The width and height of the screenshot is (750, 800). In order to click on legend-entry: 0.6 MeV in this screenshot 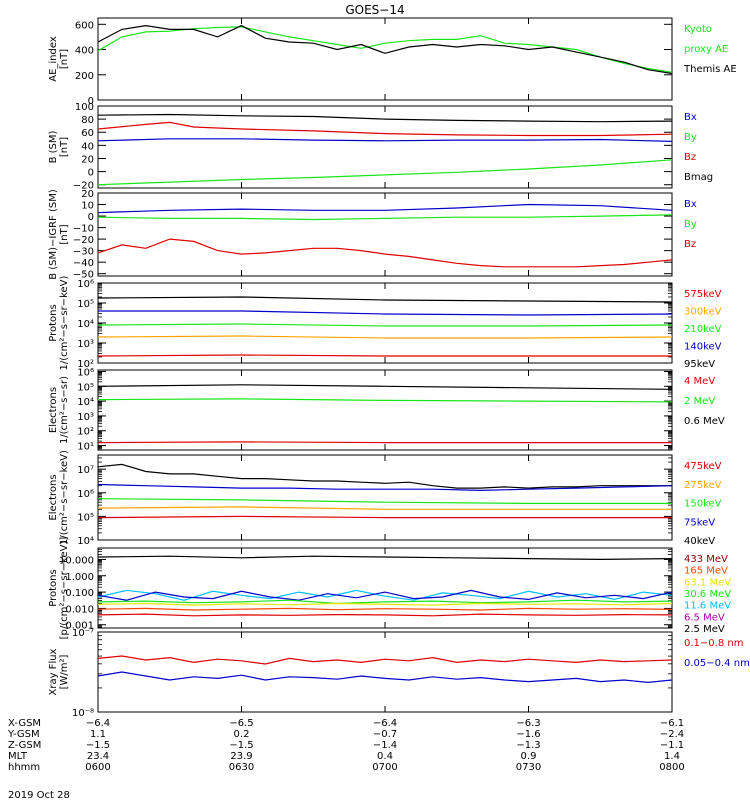, I will do `click(704, 421)`.